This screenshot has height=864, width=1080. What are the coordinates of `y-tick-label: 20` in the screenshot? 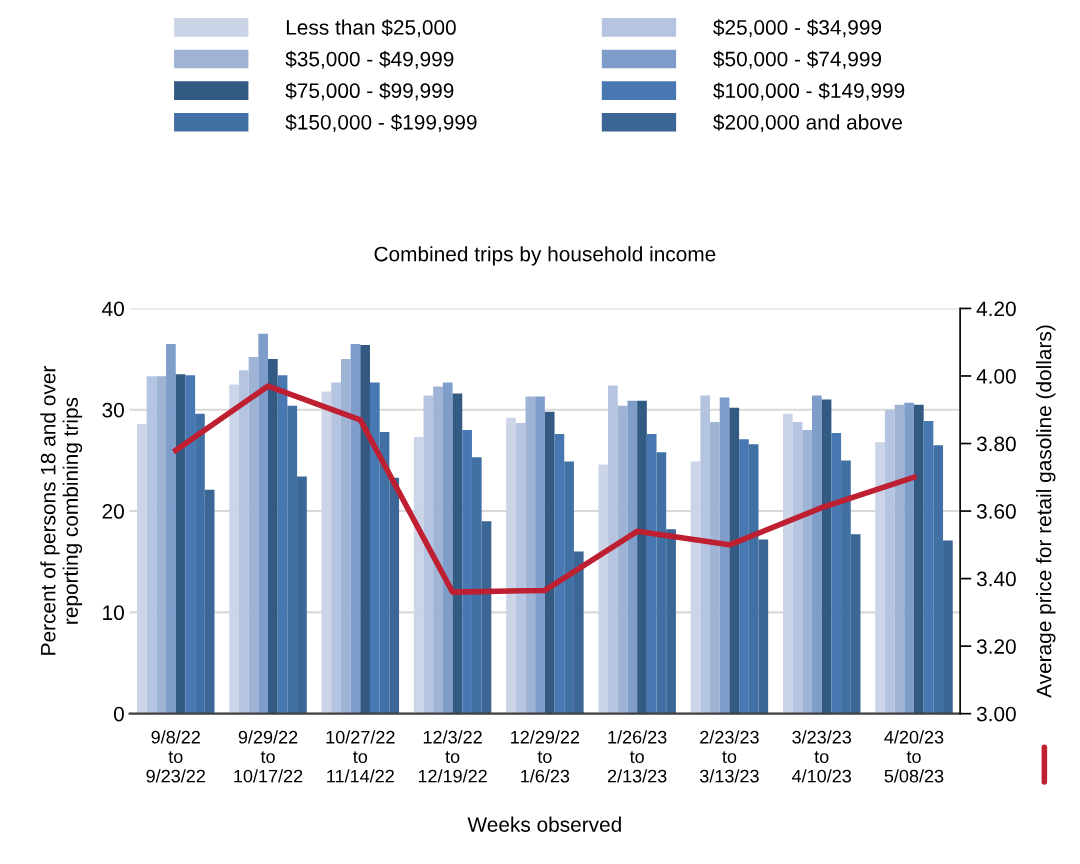 It's located at (113, 511).